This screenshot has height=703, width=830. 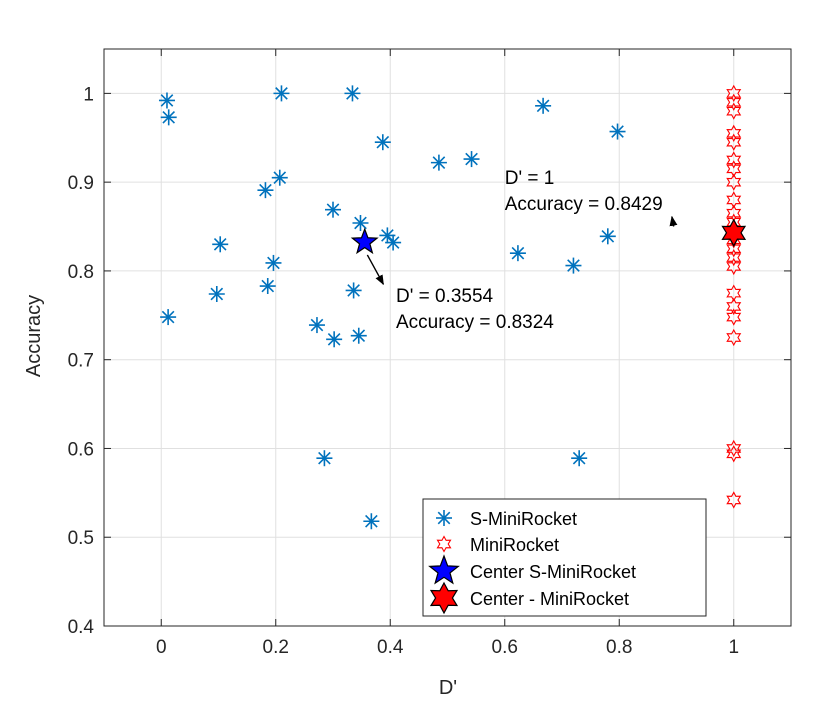 I want to click on y-tick-label: 0.7, so click(x=81, y=361).